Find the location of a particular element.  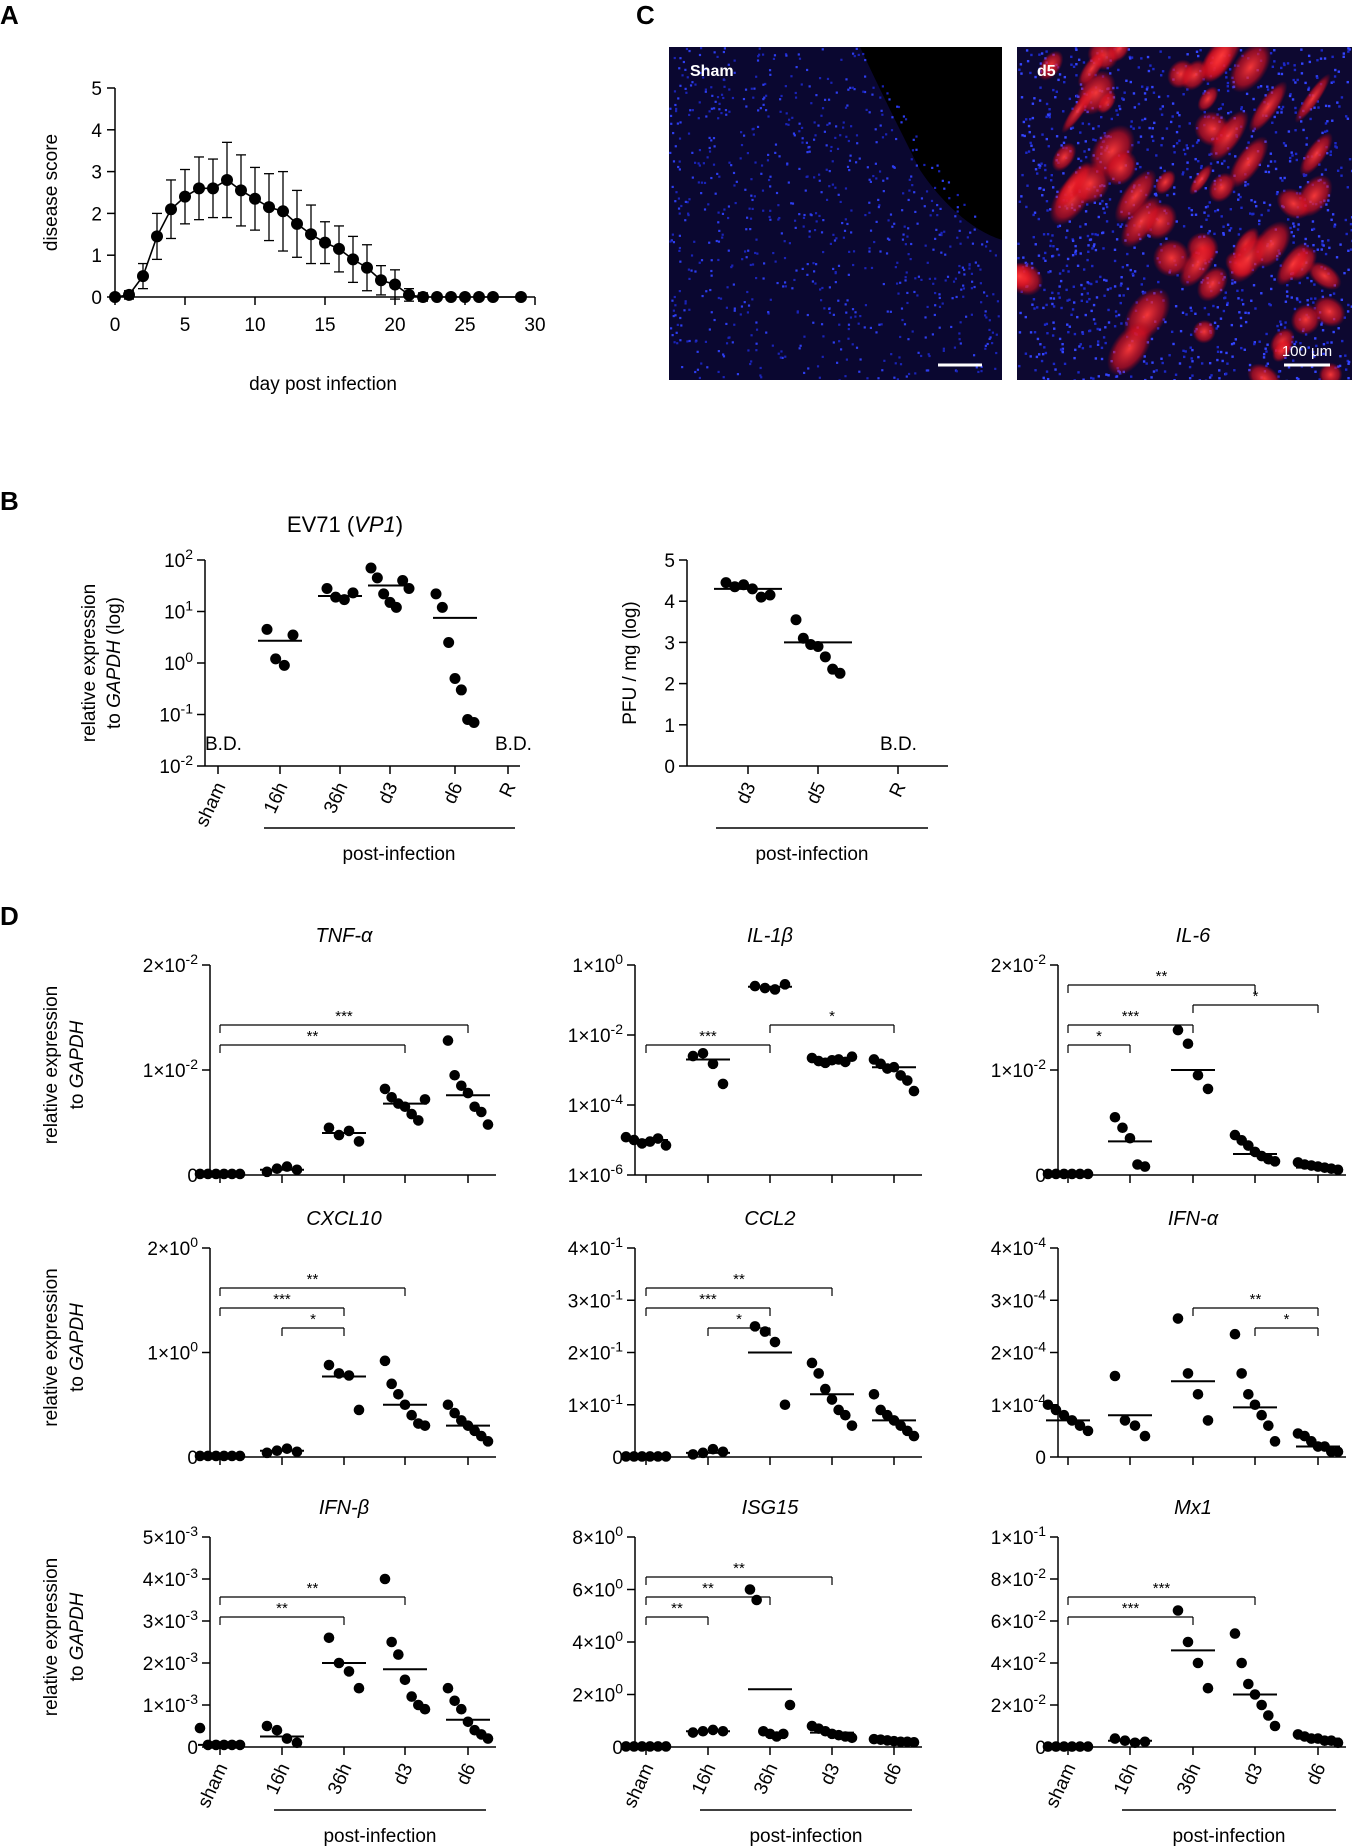

y-tick-label: 102 is located at coordinates (178, 559).